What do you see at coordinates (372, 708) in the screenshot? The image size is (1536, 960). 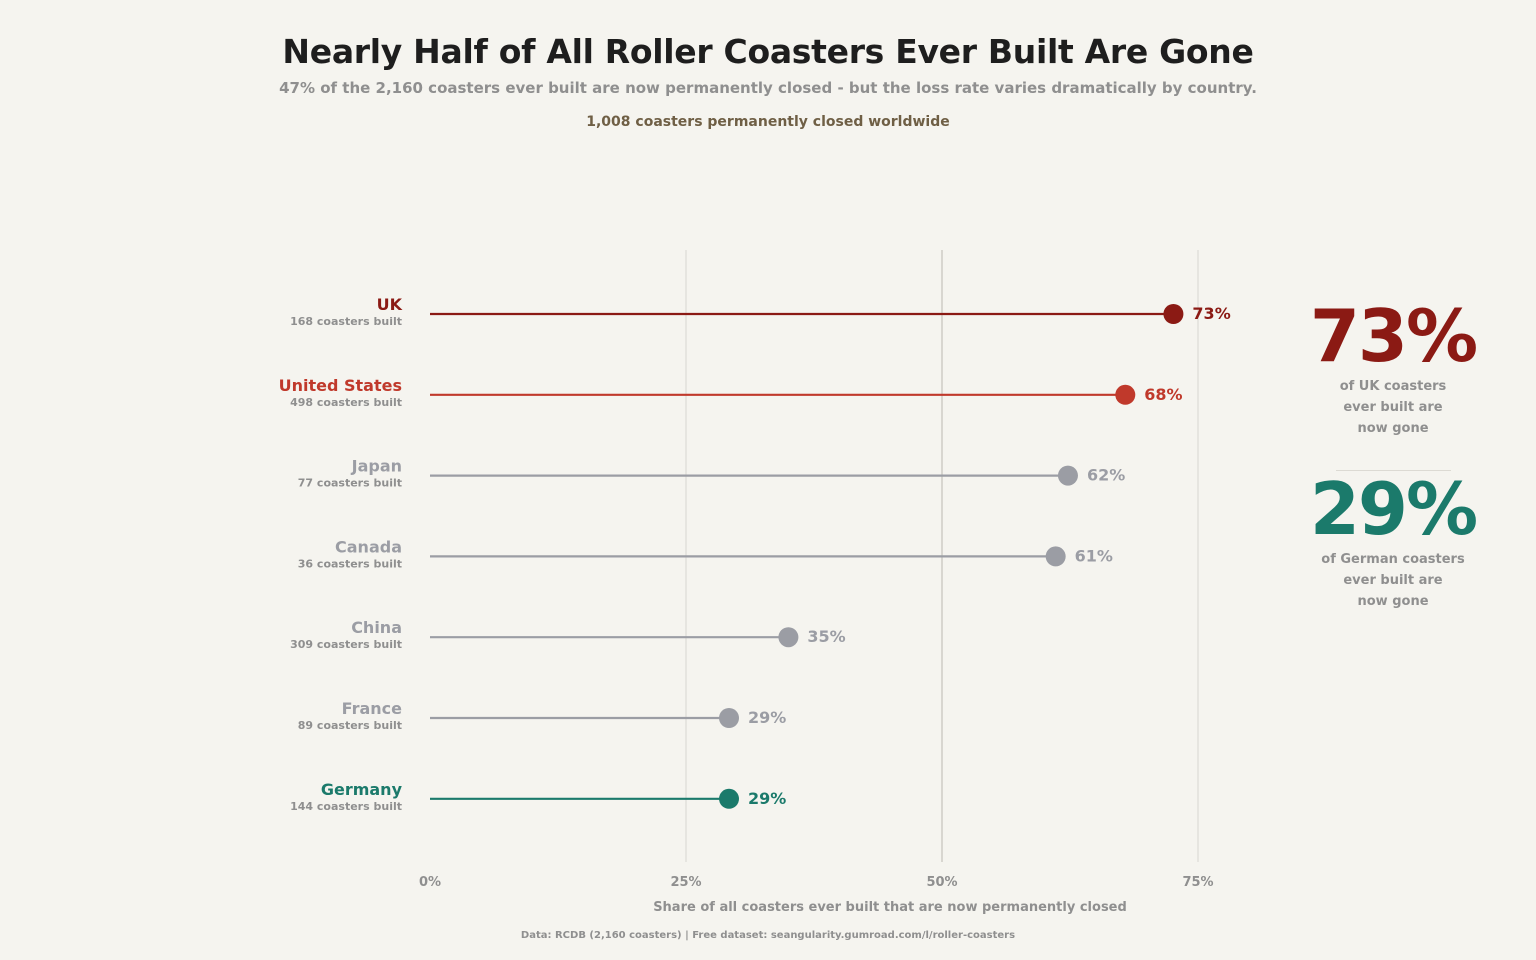 I see `country-label: France` at bounding box center [372, 708].